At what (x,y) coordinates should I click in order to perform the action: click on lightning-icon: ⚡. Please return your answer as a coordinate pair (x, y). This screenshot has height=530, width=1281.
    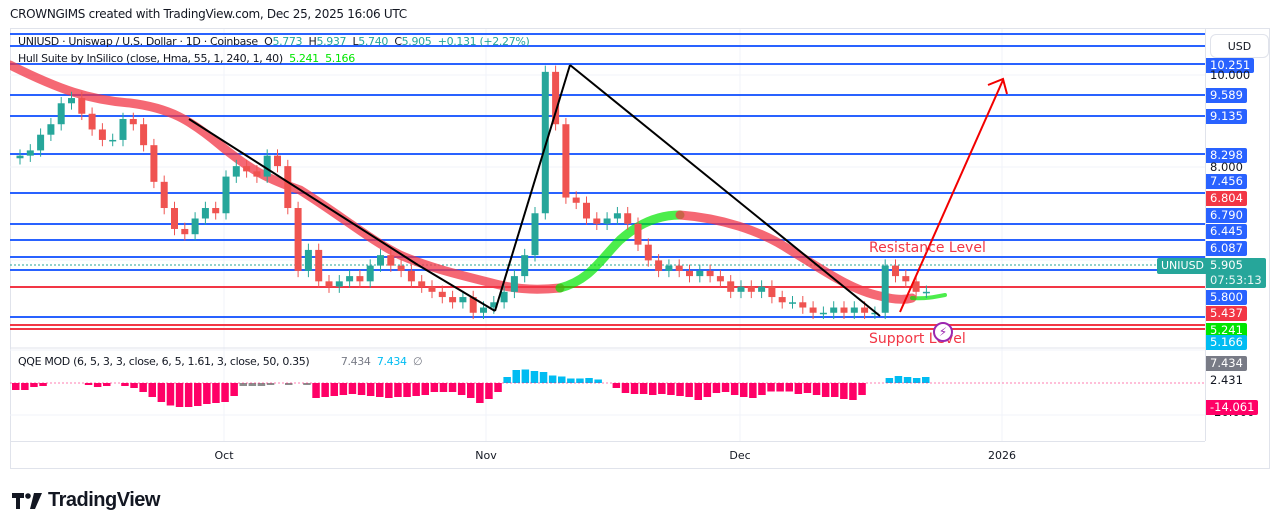
    Looking at the image, I should click on (943, 332).